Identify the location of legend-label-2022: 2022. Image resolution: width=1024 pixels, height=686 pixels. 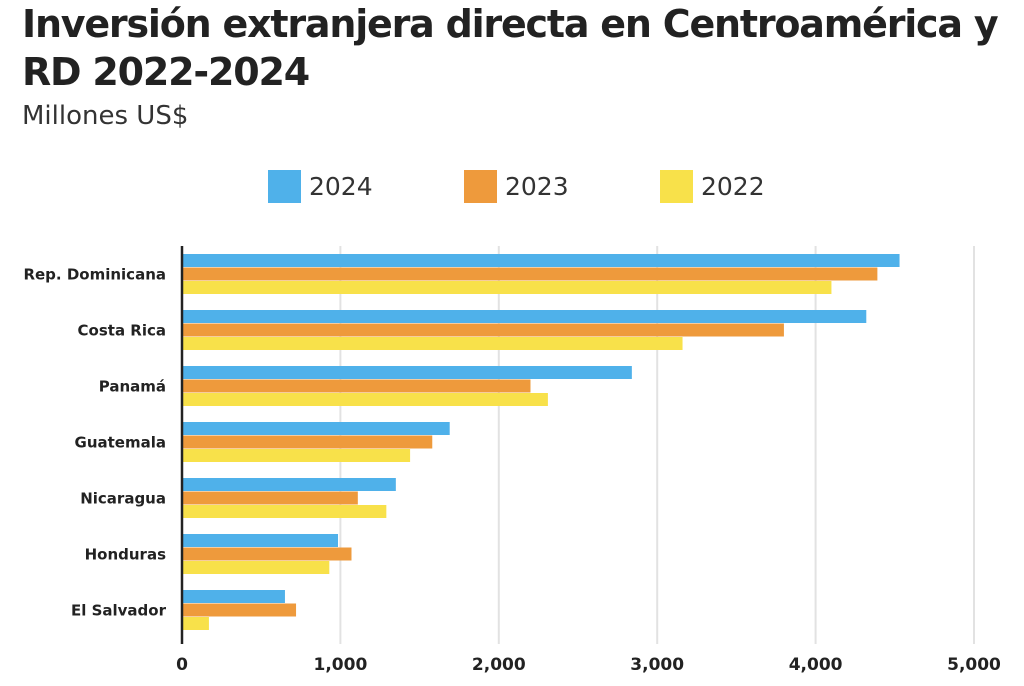
(733, 186).